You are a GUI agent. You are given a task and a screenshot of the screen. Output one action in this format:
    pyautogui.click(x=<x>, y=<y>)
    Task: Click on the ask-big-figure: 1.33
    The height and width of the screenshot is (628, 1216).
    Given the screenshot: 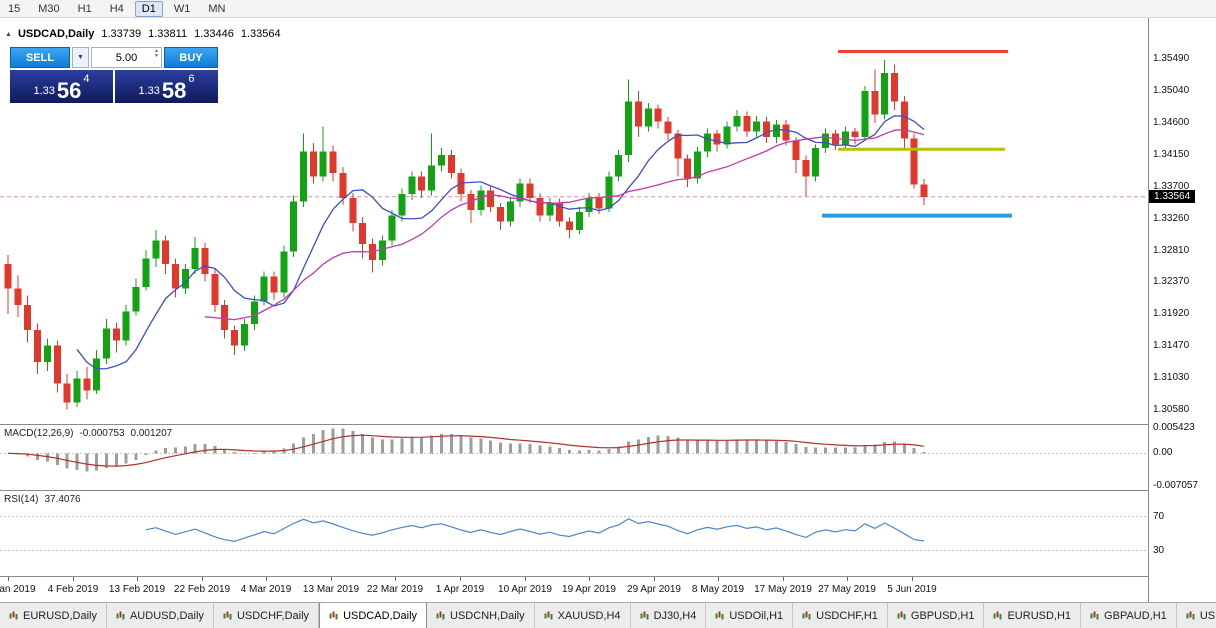 What is the action you would take?
    pyautogui.click(x=149, y=91)
    